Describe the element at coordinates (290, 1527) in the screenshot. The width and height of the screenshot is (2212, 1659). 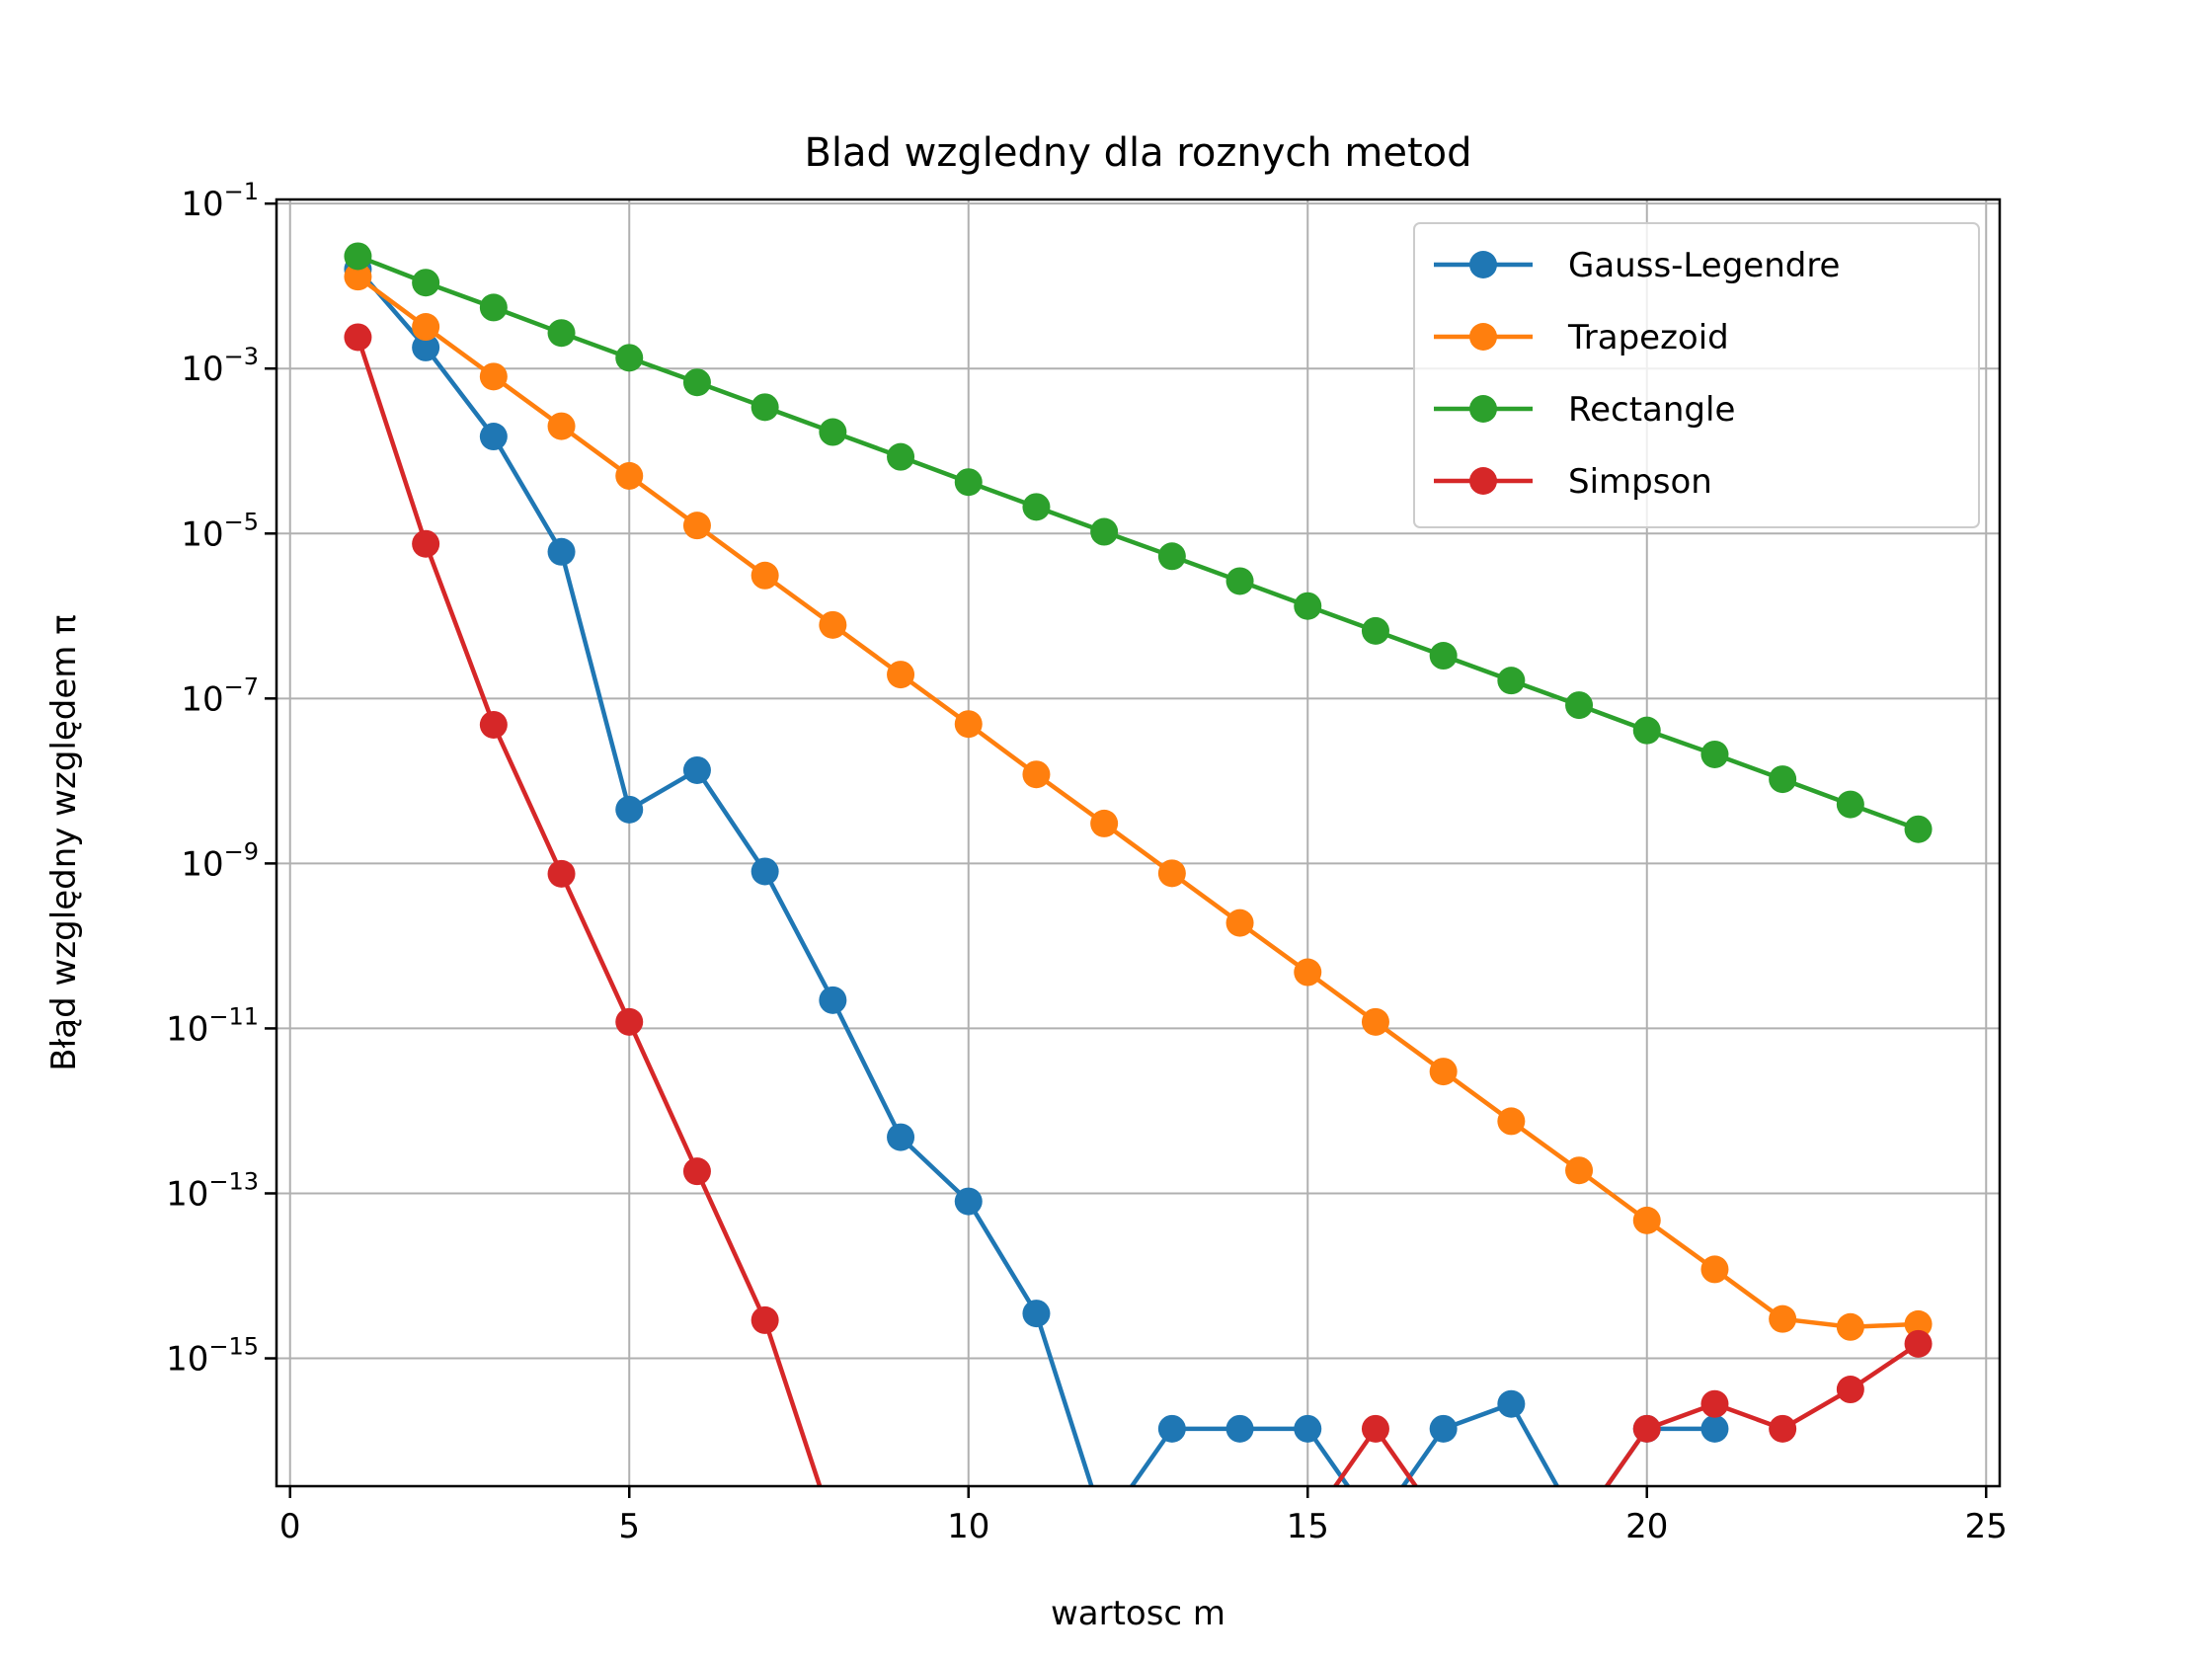
I see `x-tick-label: 0` at that location.